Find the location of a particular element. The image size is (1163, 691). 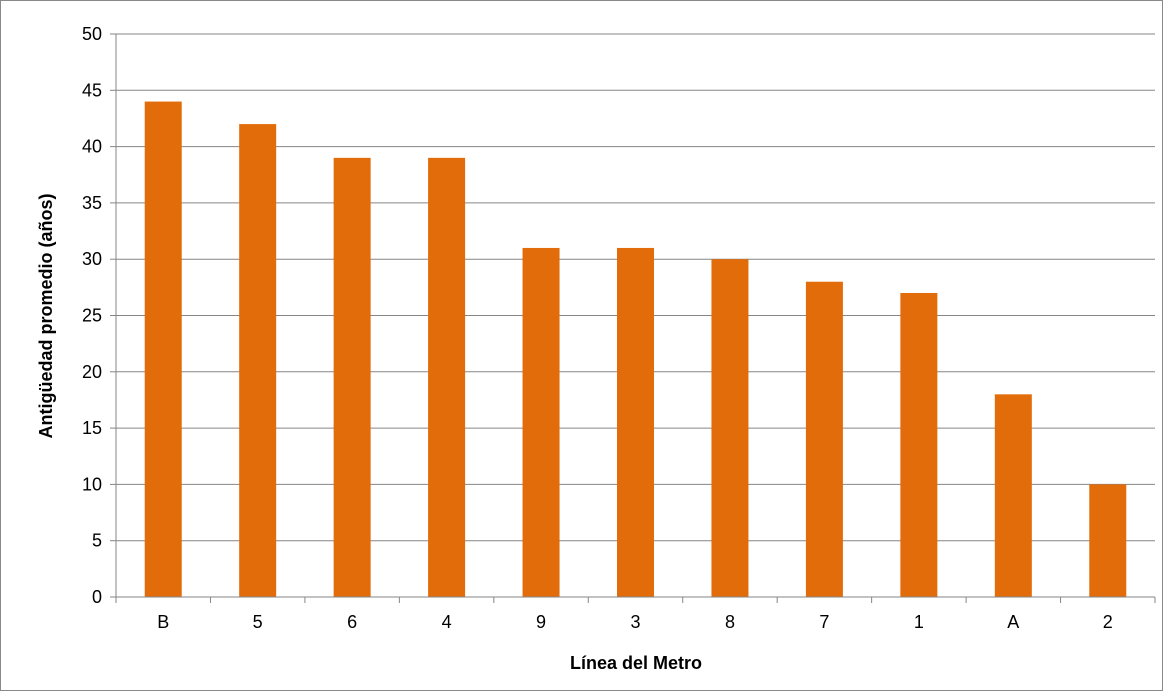

y-tick-labels: 0 5 10 15 20 25 30 35 40 45 50 is located at coordinates (92, 315).